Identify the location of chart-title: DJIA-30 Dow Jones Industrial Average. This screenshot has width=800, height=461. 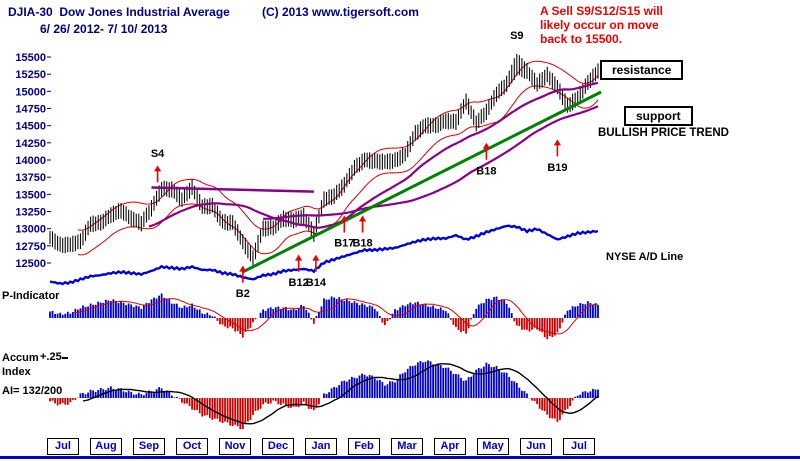
(119, 12).